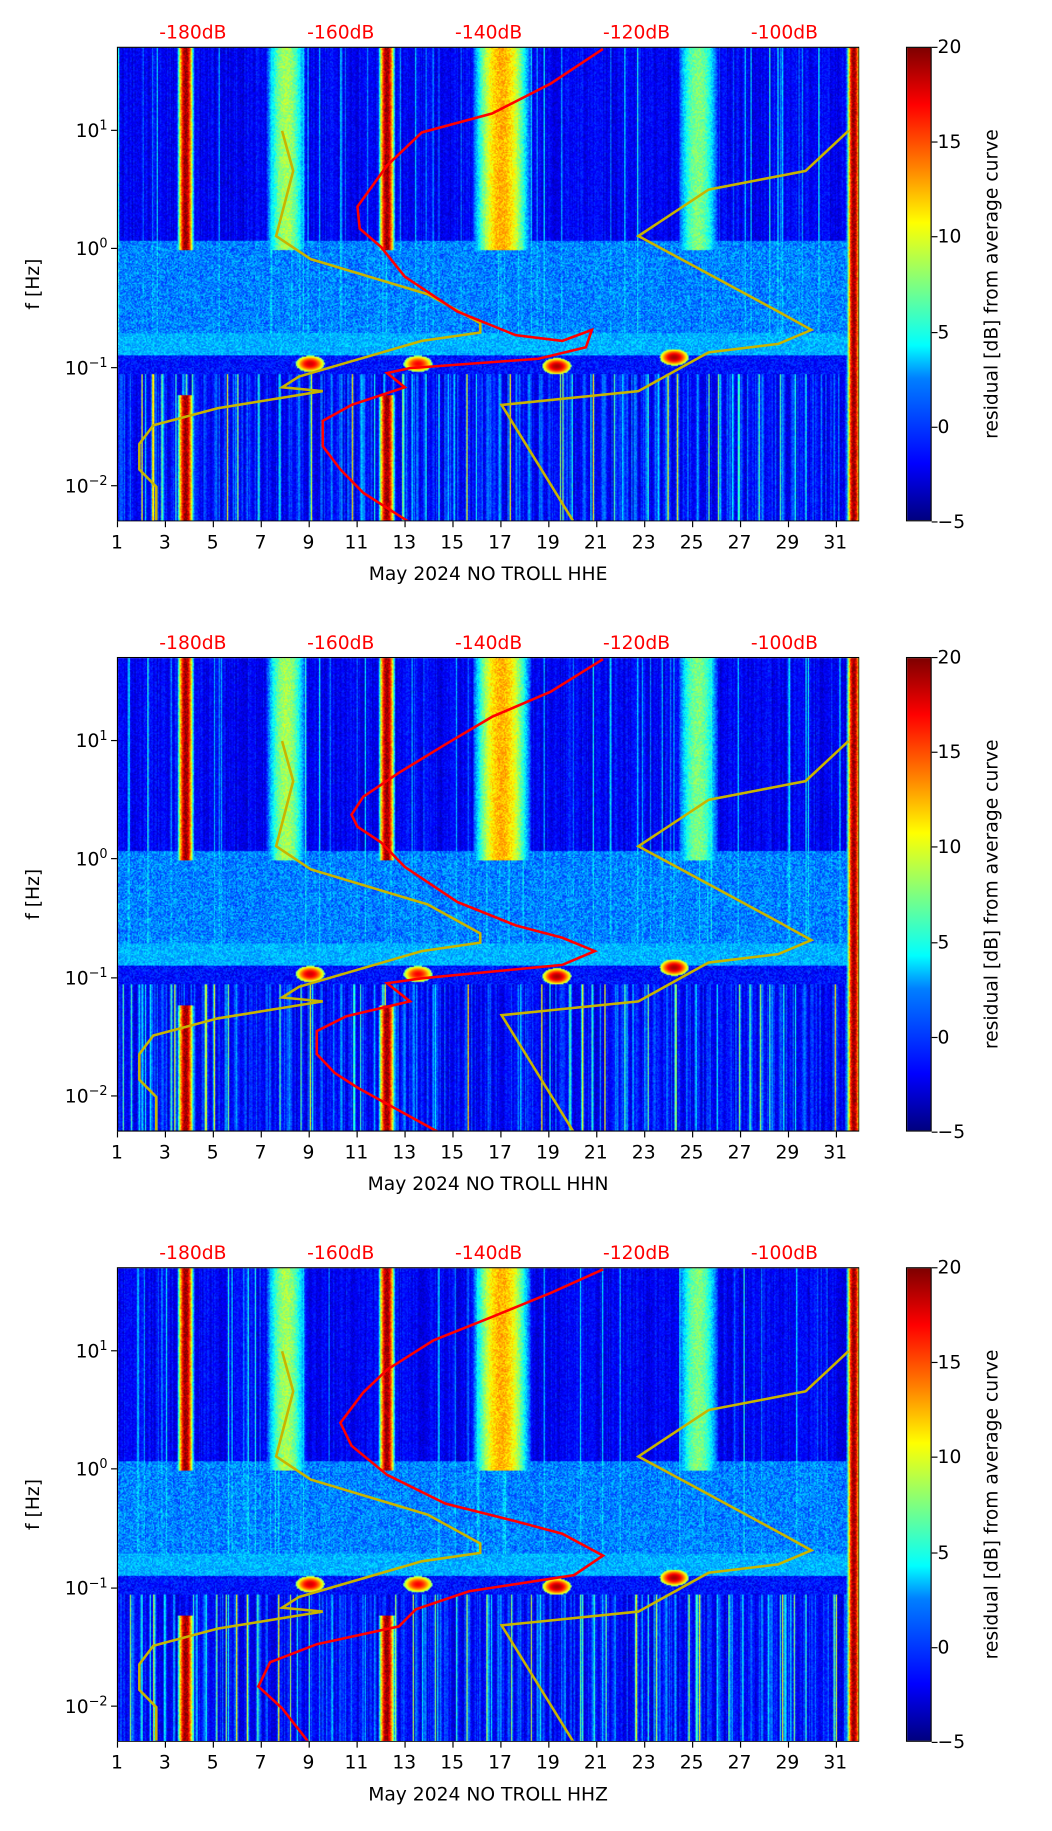 The height and width of the screenshot is (1831, 1052). Describe the element at coordinates (636, 642) in the screenshot. I see `db-tick-label: -120dB` at that location.